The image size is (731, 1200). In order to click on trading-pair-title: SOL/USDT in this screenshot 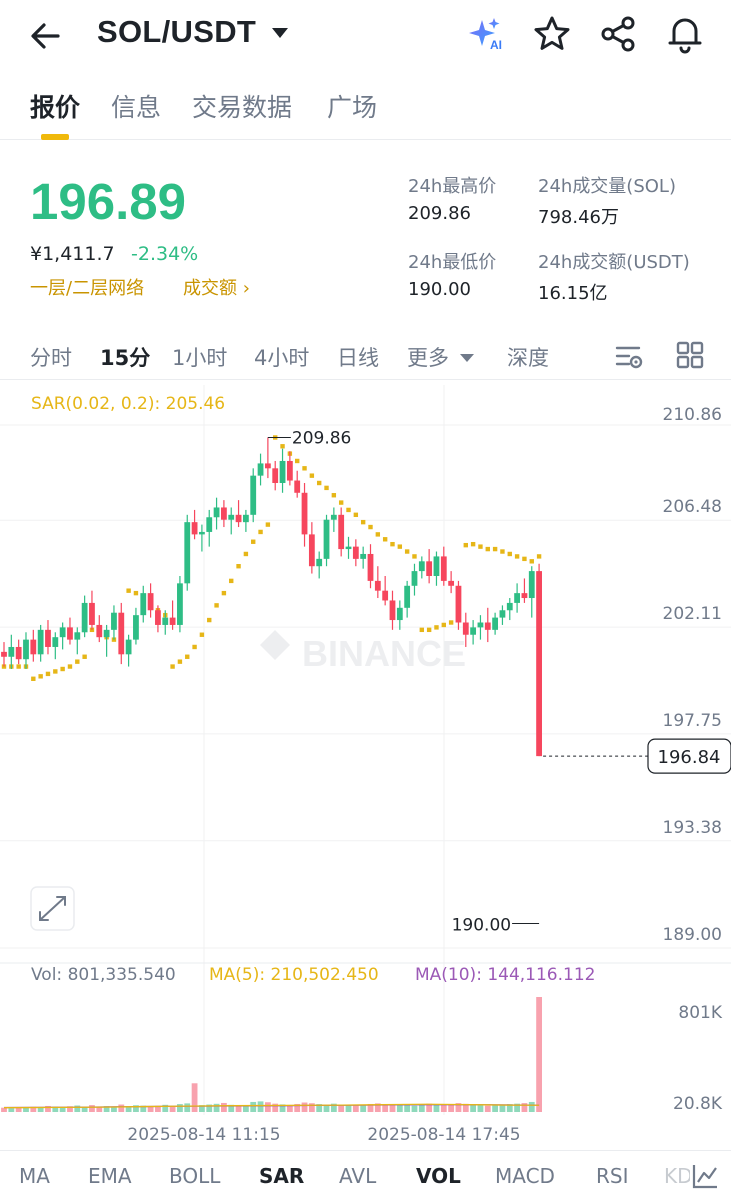, I will do `click(177, 31)`.